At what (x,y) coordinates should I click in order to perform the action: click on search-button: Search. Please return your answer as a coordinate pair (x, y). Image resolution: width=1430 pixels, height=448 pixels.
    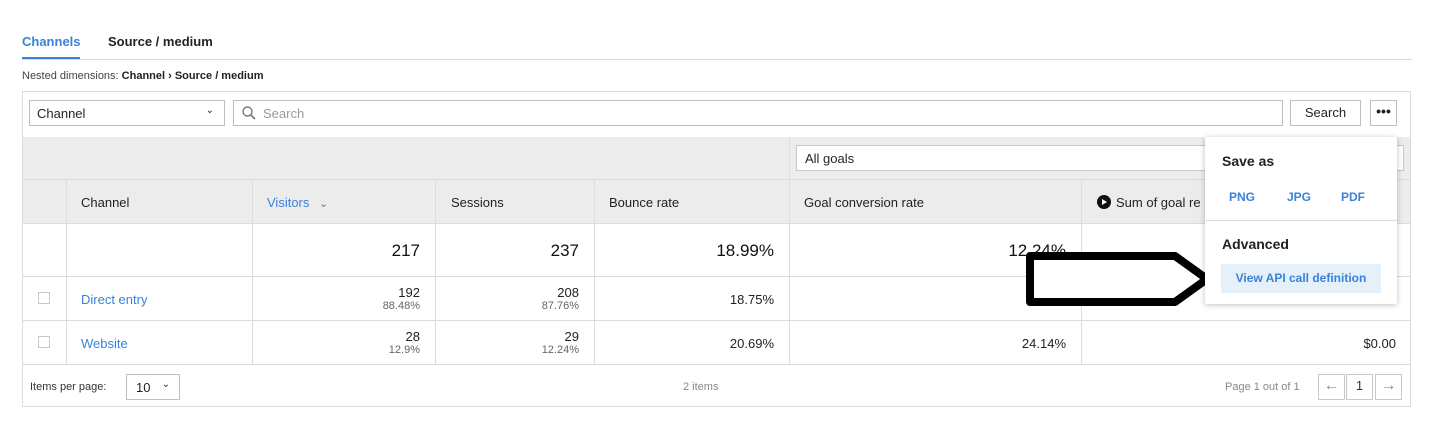
    Looking at the image, I should click on (1325, 113).